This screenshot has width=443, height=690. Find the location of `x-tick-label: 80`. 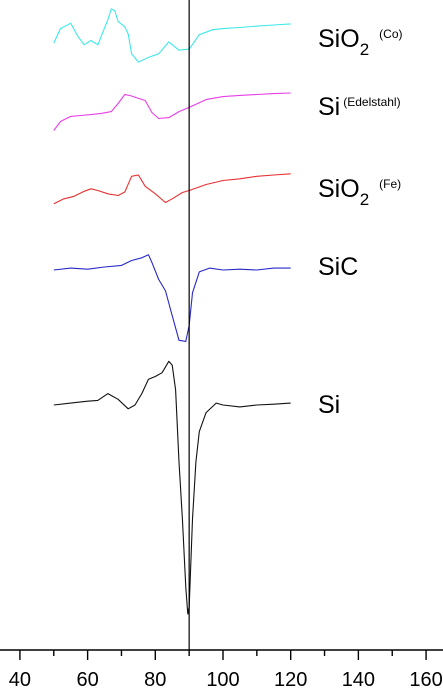

x-tick-label: 80 is located at coordinates (155, 679).